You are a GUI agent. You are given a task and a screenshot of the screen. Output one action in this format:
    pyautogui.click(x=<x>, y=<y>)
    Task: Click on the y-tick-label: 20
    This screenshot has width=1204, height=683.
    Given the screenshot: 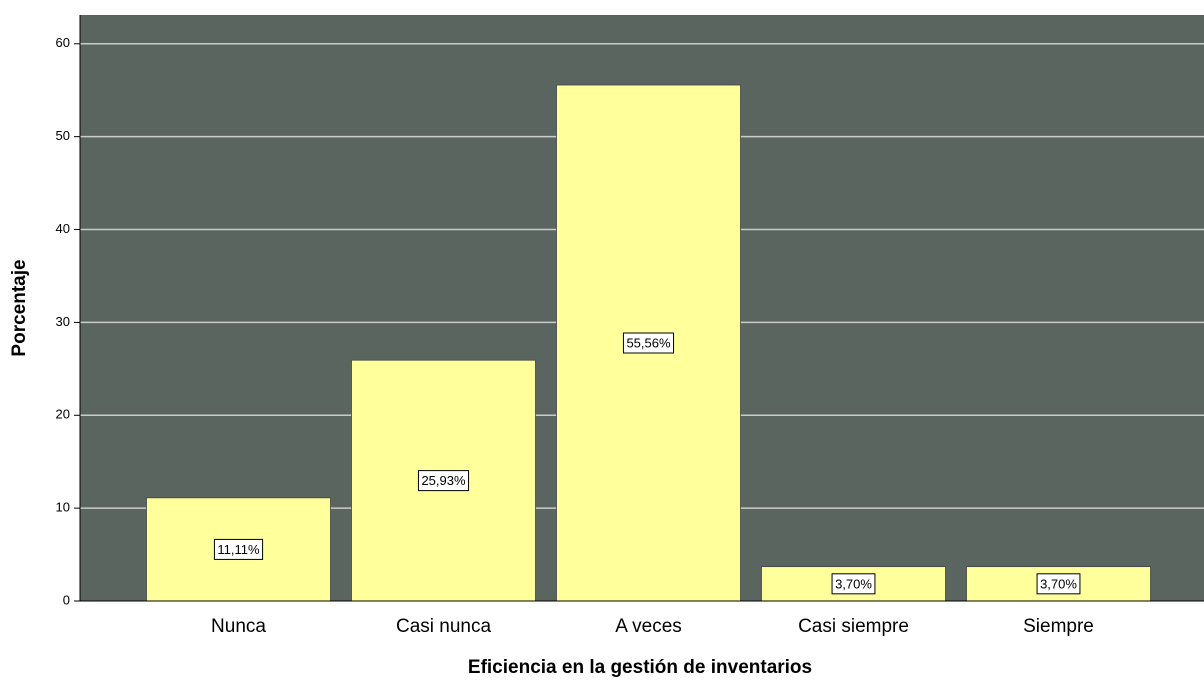 What is the action you would take?
    pyautogui.click(x=63, y=414)
    